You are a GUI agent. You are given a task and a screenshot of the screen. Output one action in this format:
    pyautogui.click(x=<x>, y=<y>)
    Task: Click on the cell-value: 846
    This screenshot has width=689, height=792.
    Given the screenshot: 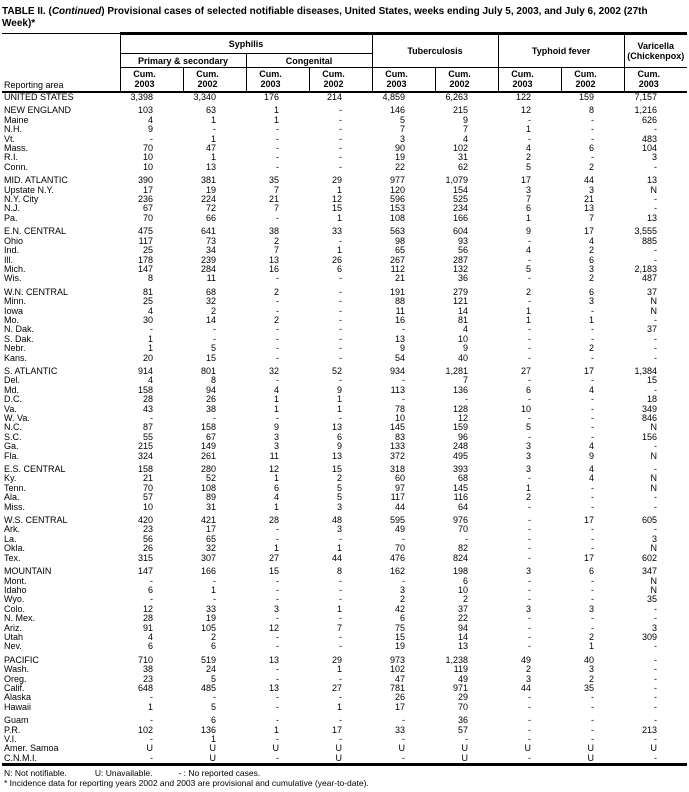 What is the action you would take?
    pyautogui.click(x=650, y=418)
    